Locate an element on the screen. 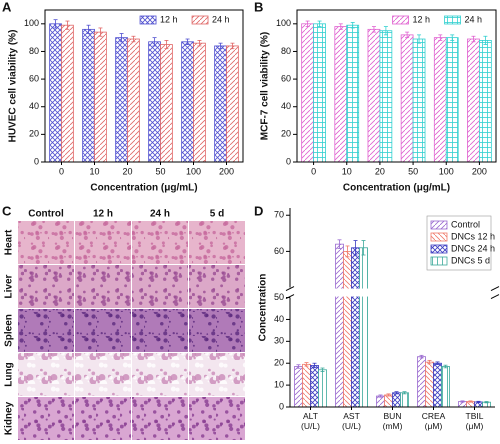  y-tick-label: 40 is located at coordinates (279, 319).